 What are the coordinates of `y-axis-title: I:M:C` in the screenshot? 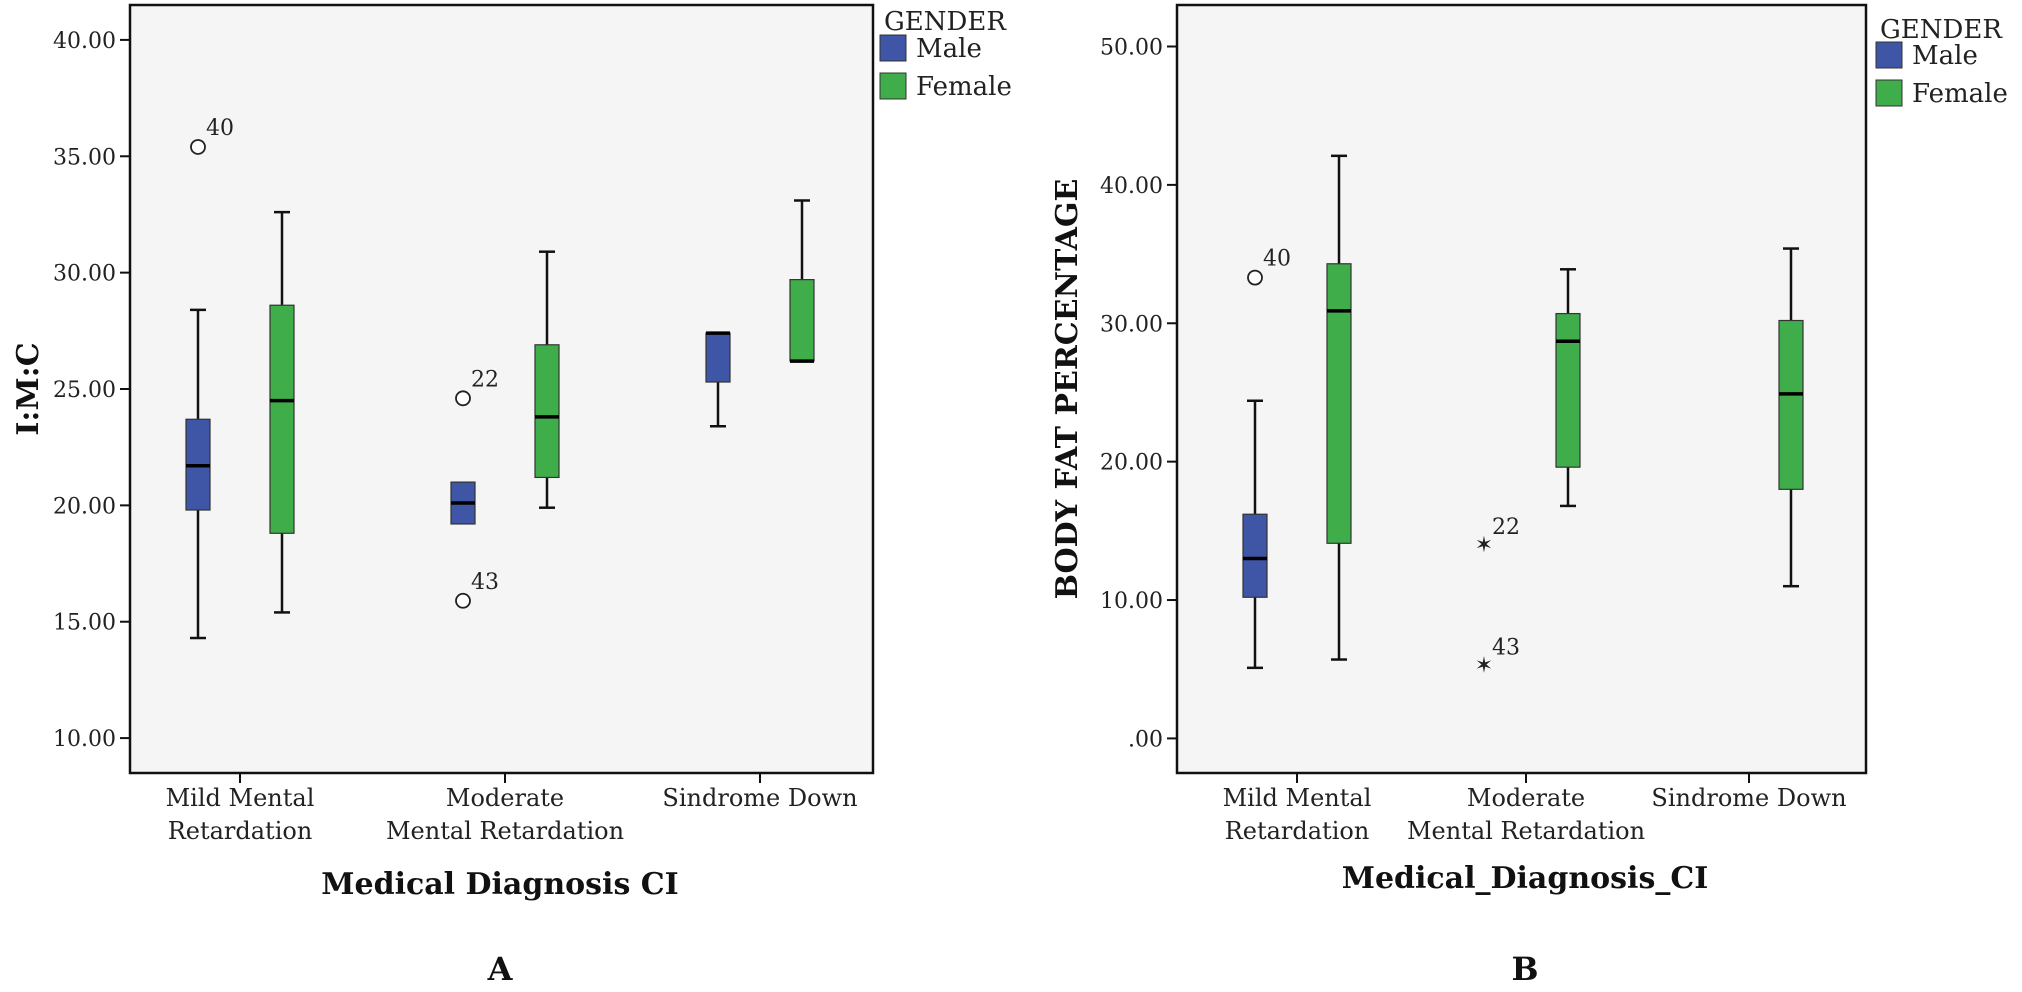 It's located at (28, 388).